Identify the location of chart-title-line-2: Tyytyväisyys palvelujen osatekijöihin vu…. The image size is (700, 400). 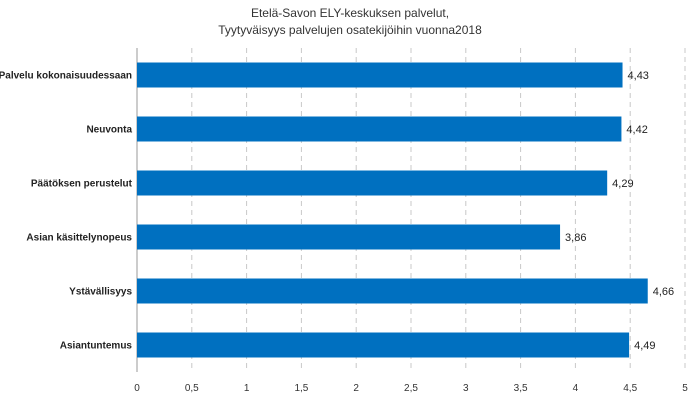
(350, 30).